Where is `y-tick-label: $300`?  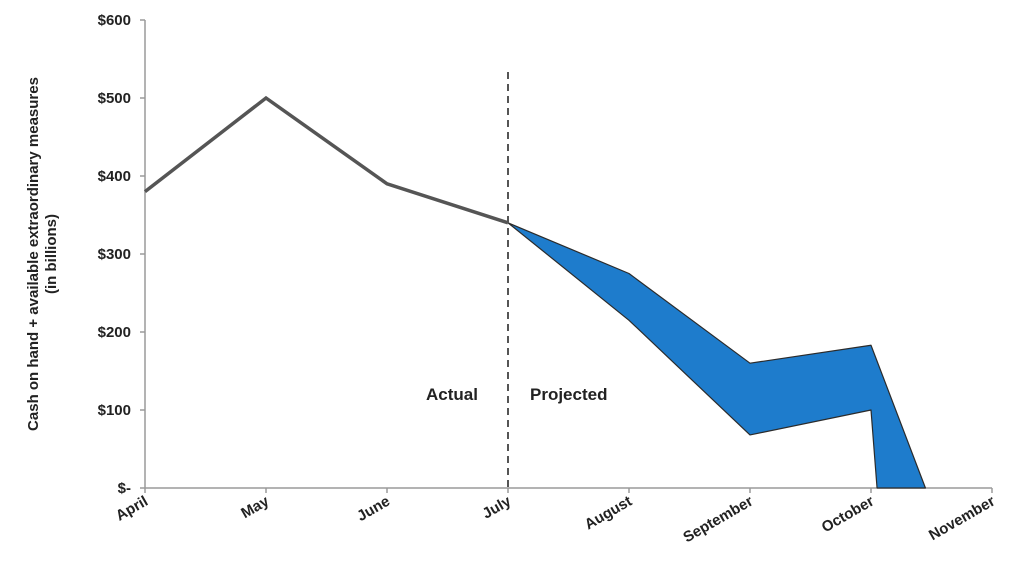 y-tick-label: $300 is located at coordinates (114, 254).